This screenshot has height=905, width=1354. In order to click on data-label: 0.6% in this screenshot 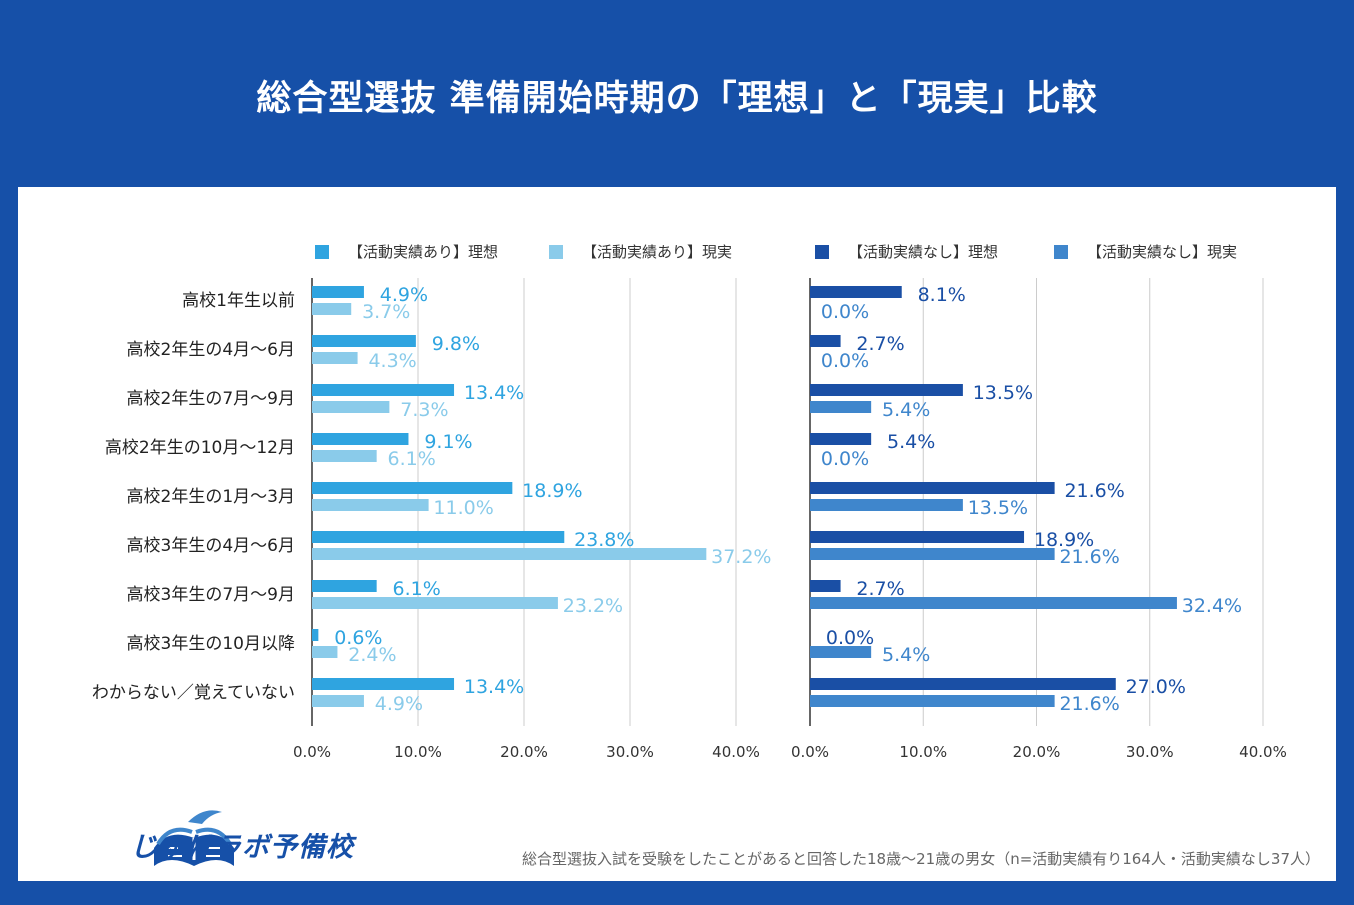, I will do `click(358, 638)`.